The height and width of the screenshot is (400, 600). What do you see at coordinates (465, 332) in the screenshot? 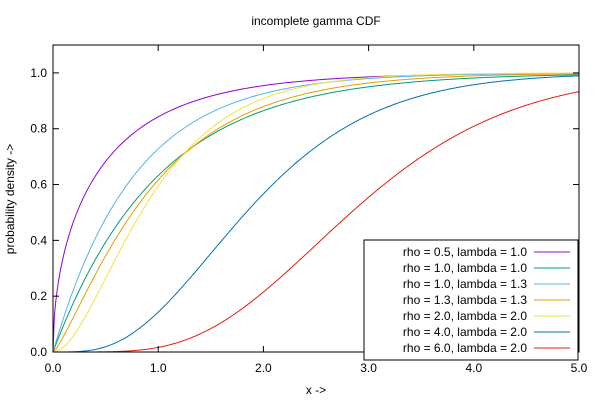
I see `legend-label: rho = 4.0, lambda = 2.0` at bounding box center [465, 332].